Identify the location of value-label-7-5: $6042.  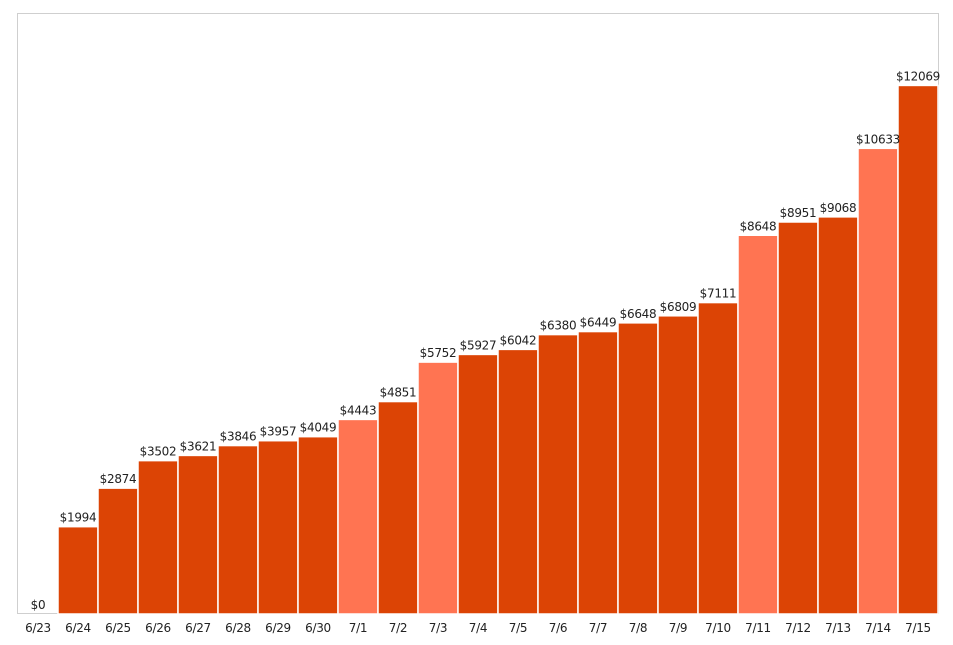
(518, 340).